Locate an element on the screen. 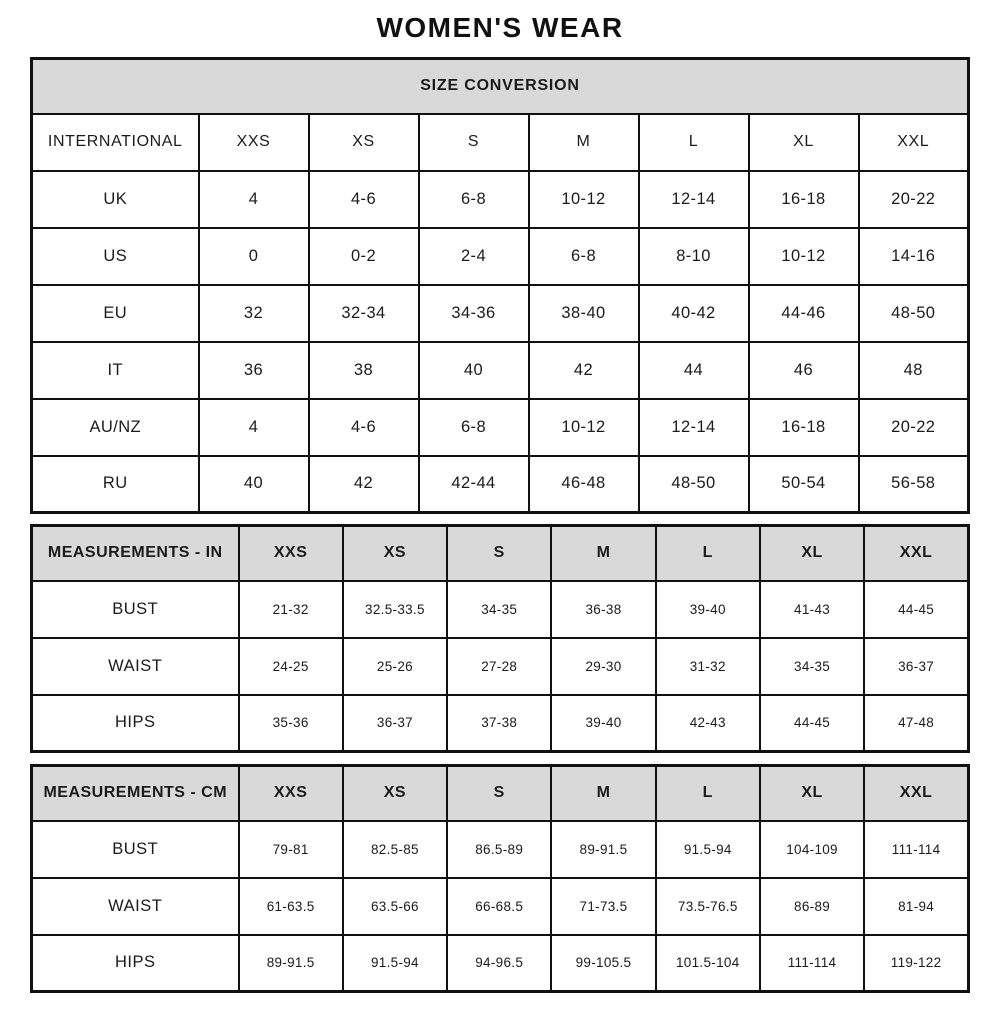  table-cell: 61-63.5 is located at coordinates (290, 906).